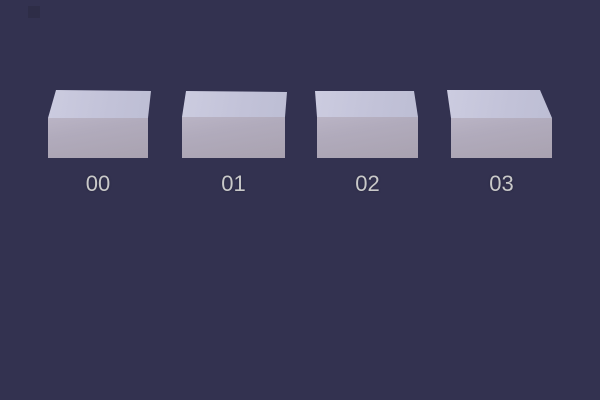  Describe the element at coordinates (367, 137) in the screenshot. I see `box-02-front-face` at that location.